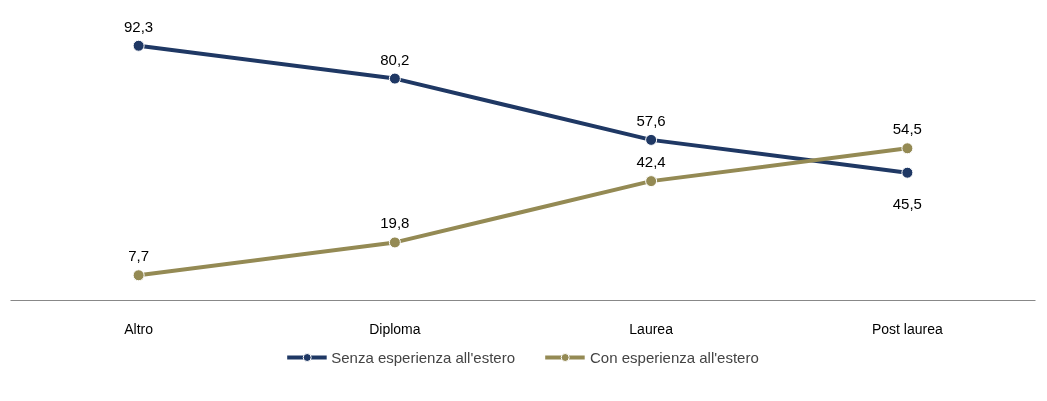 This screenshot has height=401, width=1047. I want to click on data-label: 54,5, so click(907, 129).